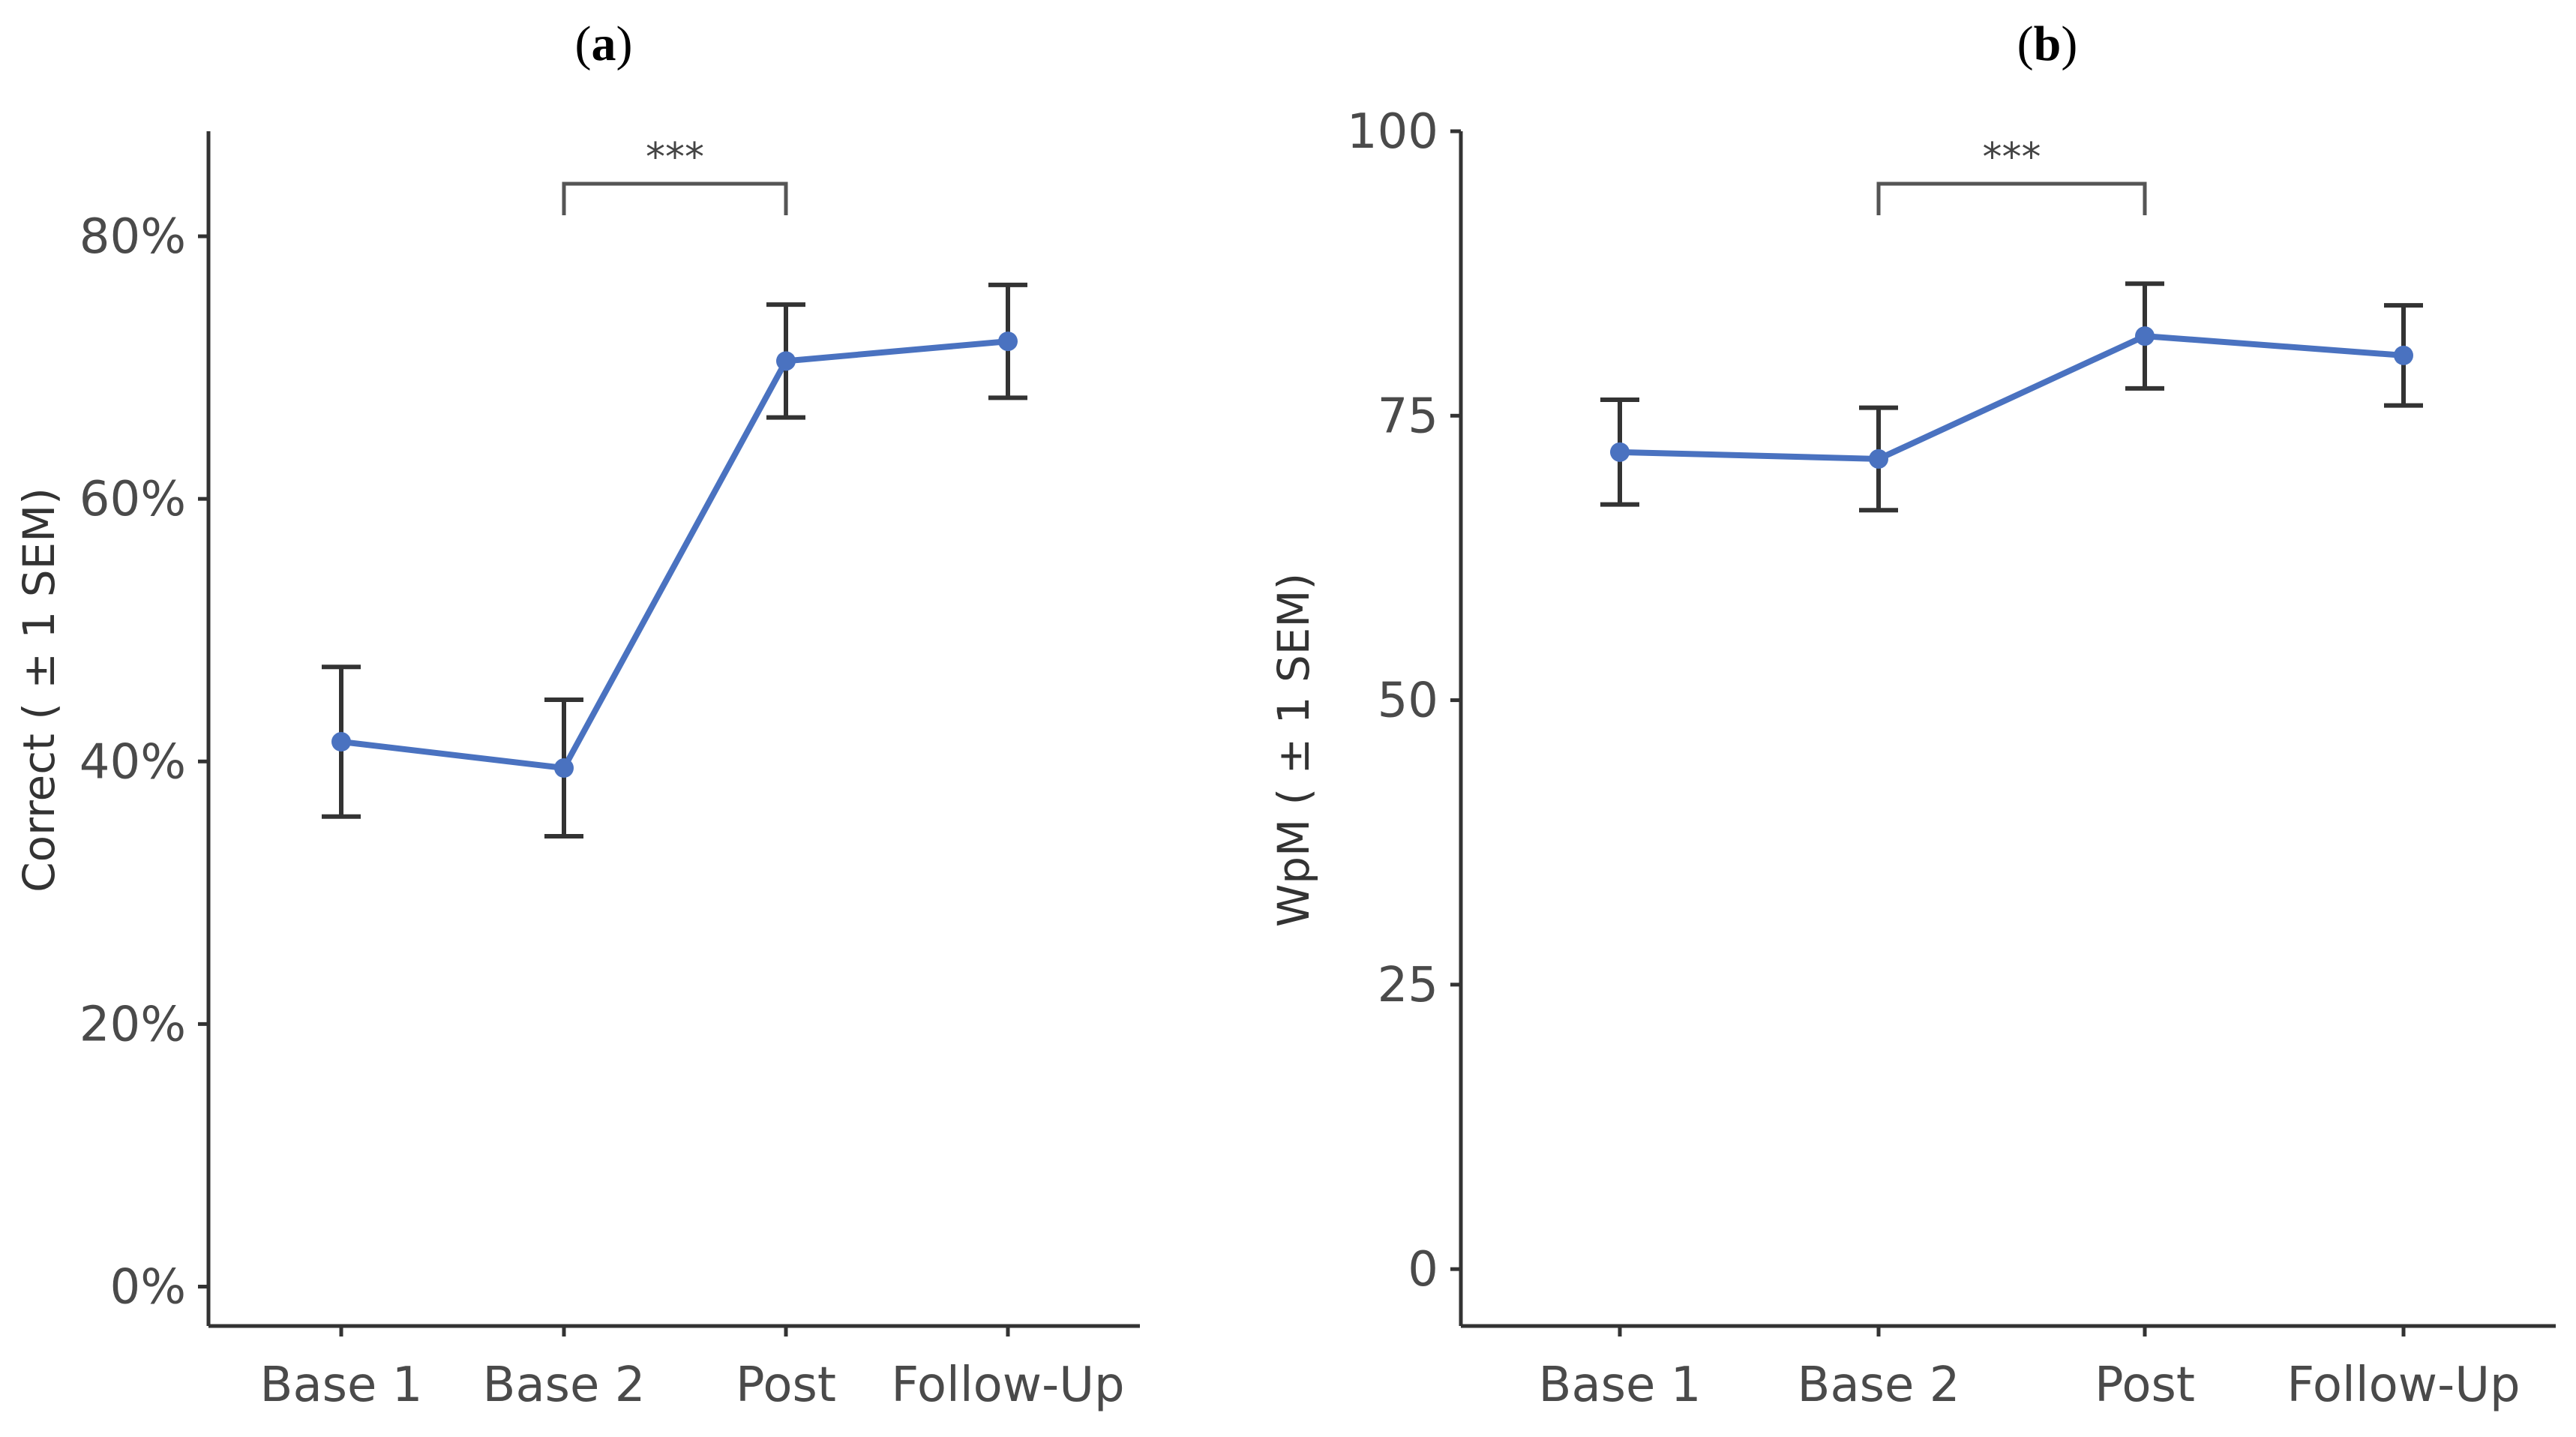 Image resolution: width=2576 pixels, height=1437 pixels. What do you see at coordinates (132, 499) in the screenshot?
I see `y-tick-label: 60%` at bounding box center [132, 499].